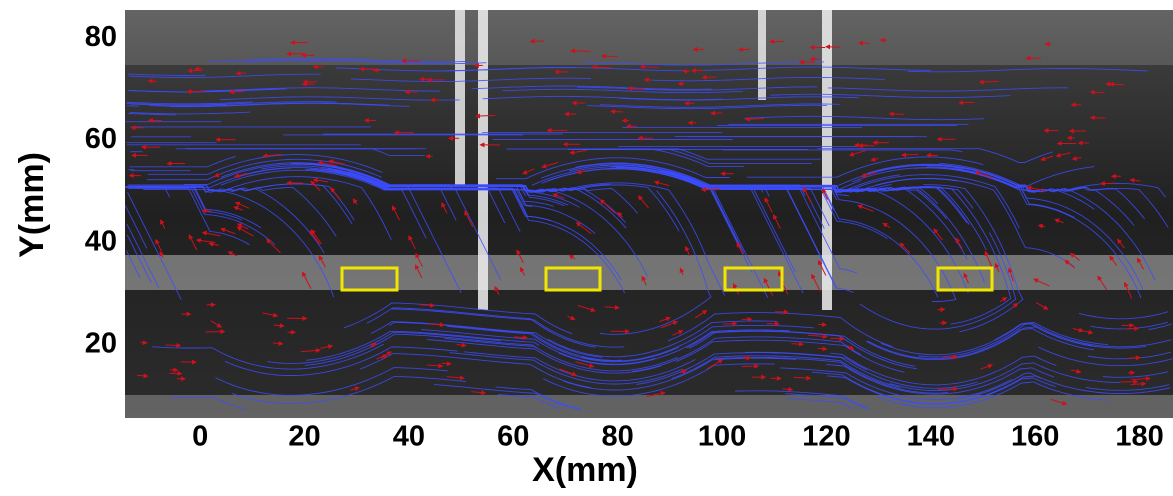 This screenshot has width=1173, height=496. I want to click on x-tick-label: 80, so click(618, 437).